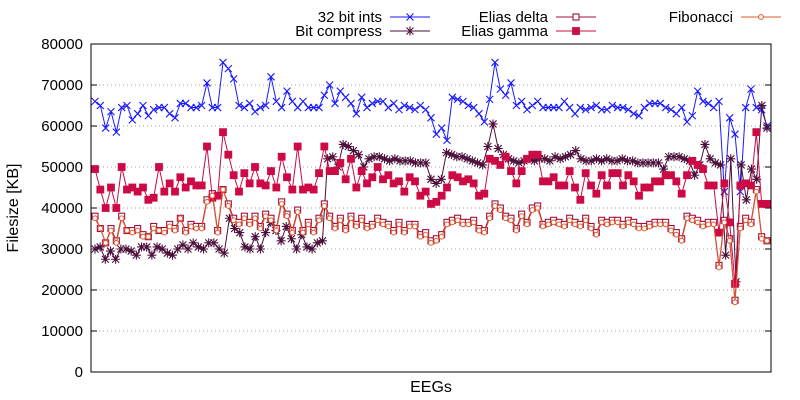  I want to click on y-axis-label: Filesize [KB], so click(13, 208).